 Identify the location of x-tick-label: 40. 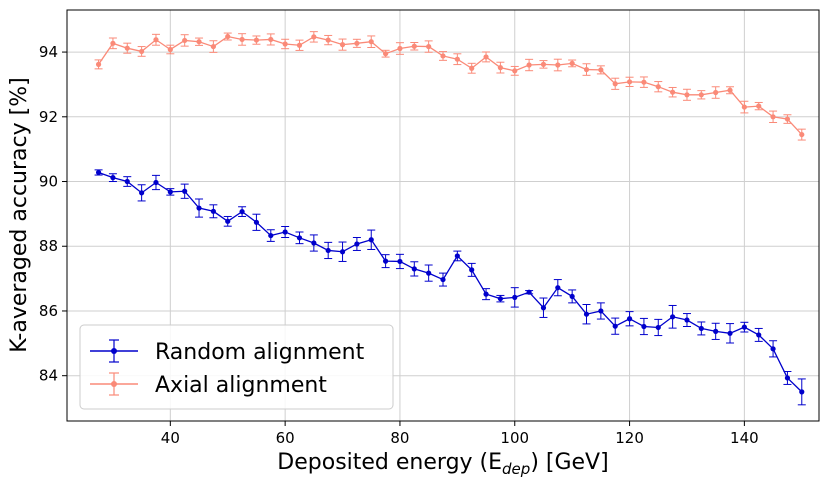
(170, 438).